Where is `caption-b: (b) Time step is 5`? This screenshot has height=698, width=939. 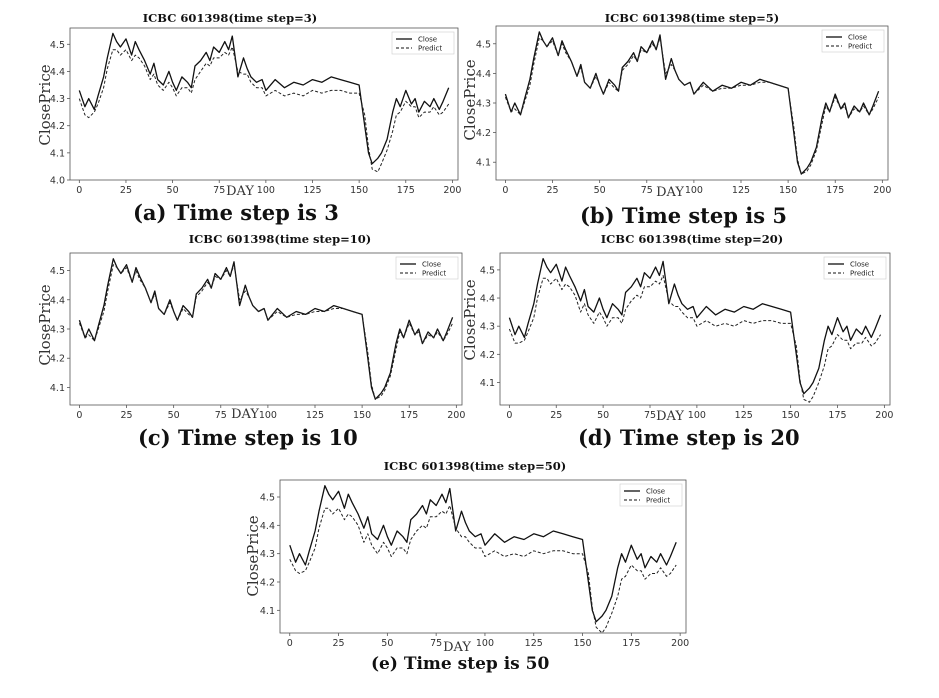
caption-b: (b) Time step is 5 is located at coordinates (683, 215).